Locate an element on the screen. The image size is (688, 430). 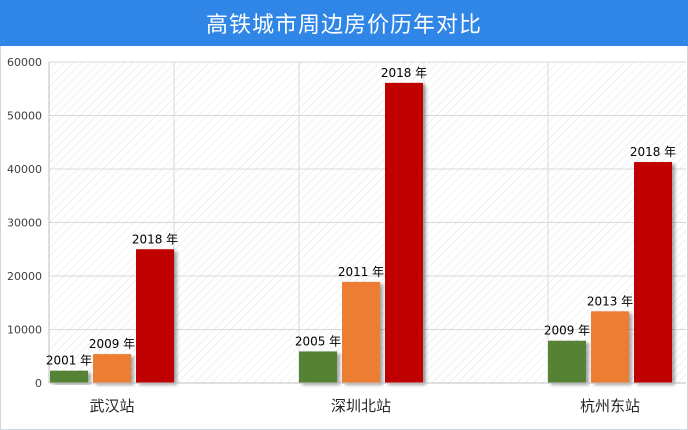
data-label: 2001 年 is located at coordinates (69, 361).